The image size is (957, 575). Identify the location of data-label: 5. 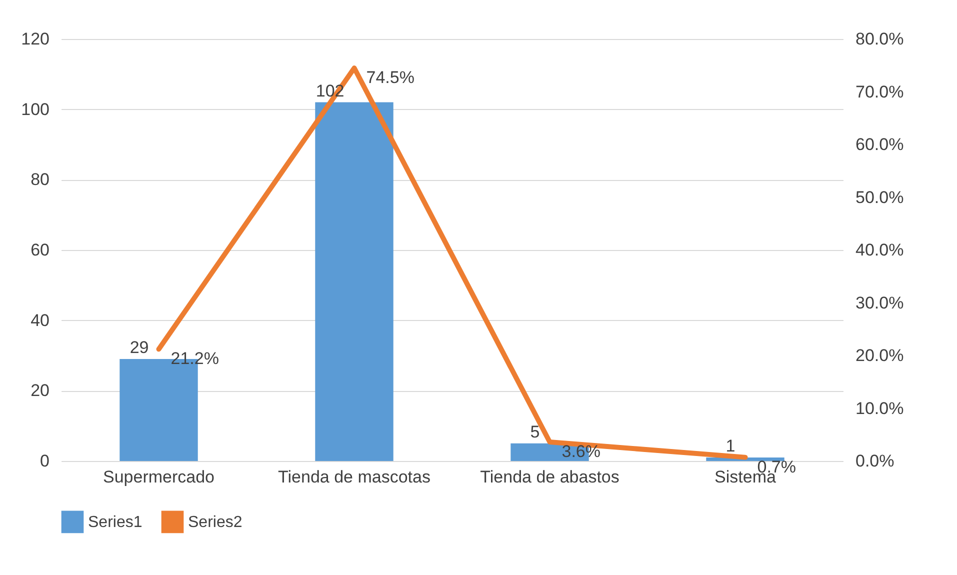
(535, 432).